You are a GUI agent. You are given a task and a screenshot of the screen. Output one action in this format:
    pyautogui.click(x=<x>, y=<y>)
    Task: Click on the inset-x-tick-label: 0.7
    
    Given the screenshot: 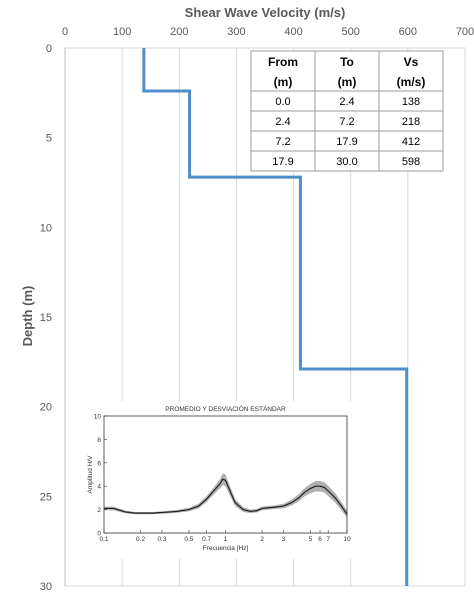 What is the action you would take?
    pyautogui.click(x=206, y=539)
    